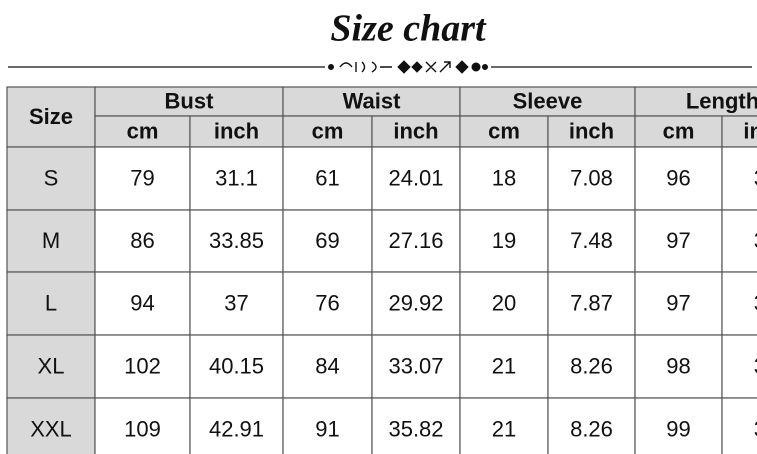 The height and width of the screenshot is (454, 757). I want to click on value-cell: 7.08, so click(591, 177).